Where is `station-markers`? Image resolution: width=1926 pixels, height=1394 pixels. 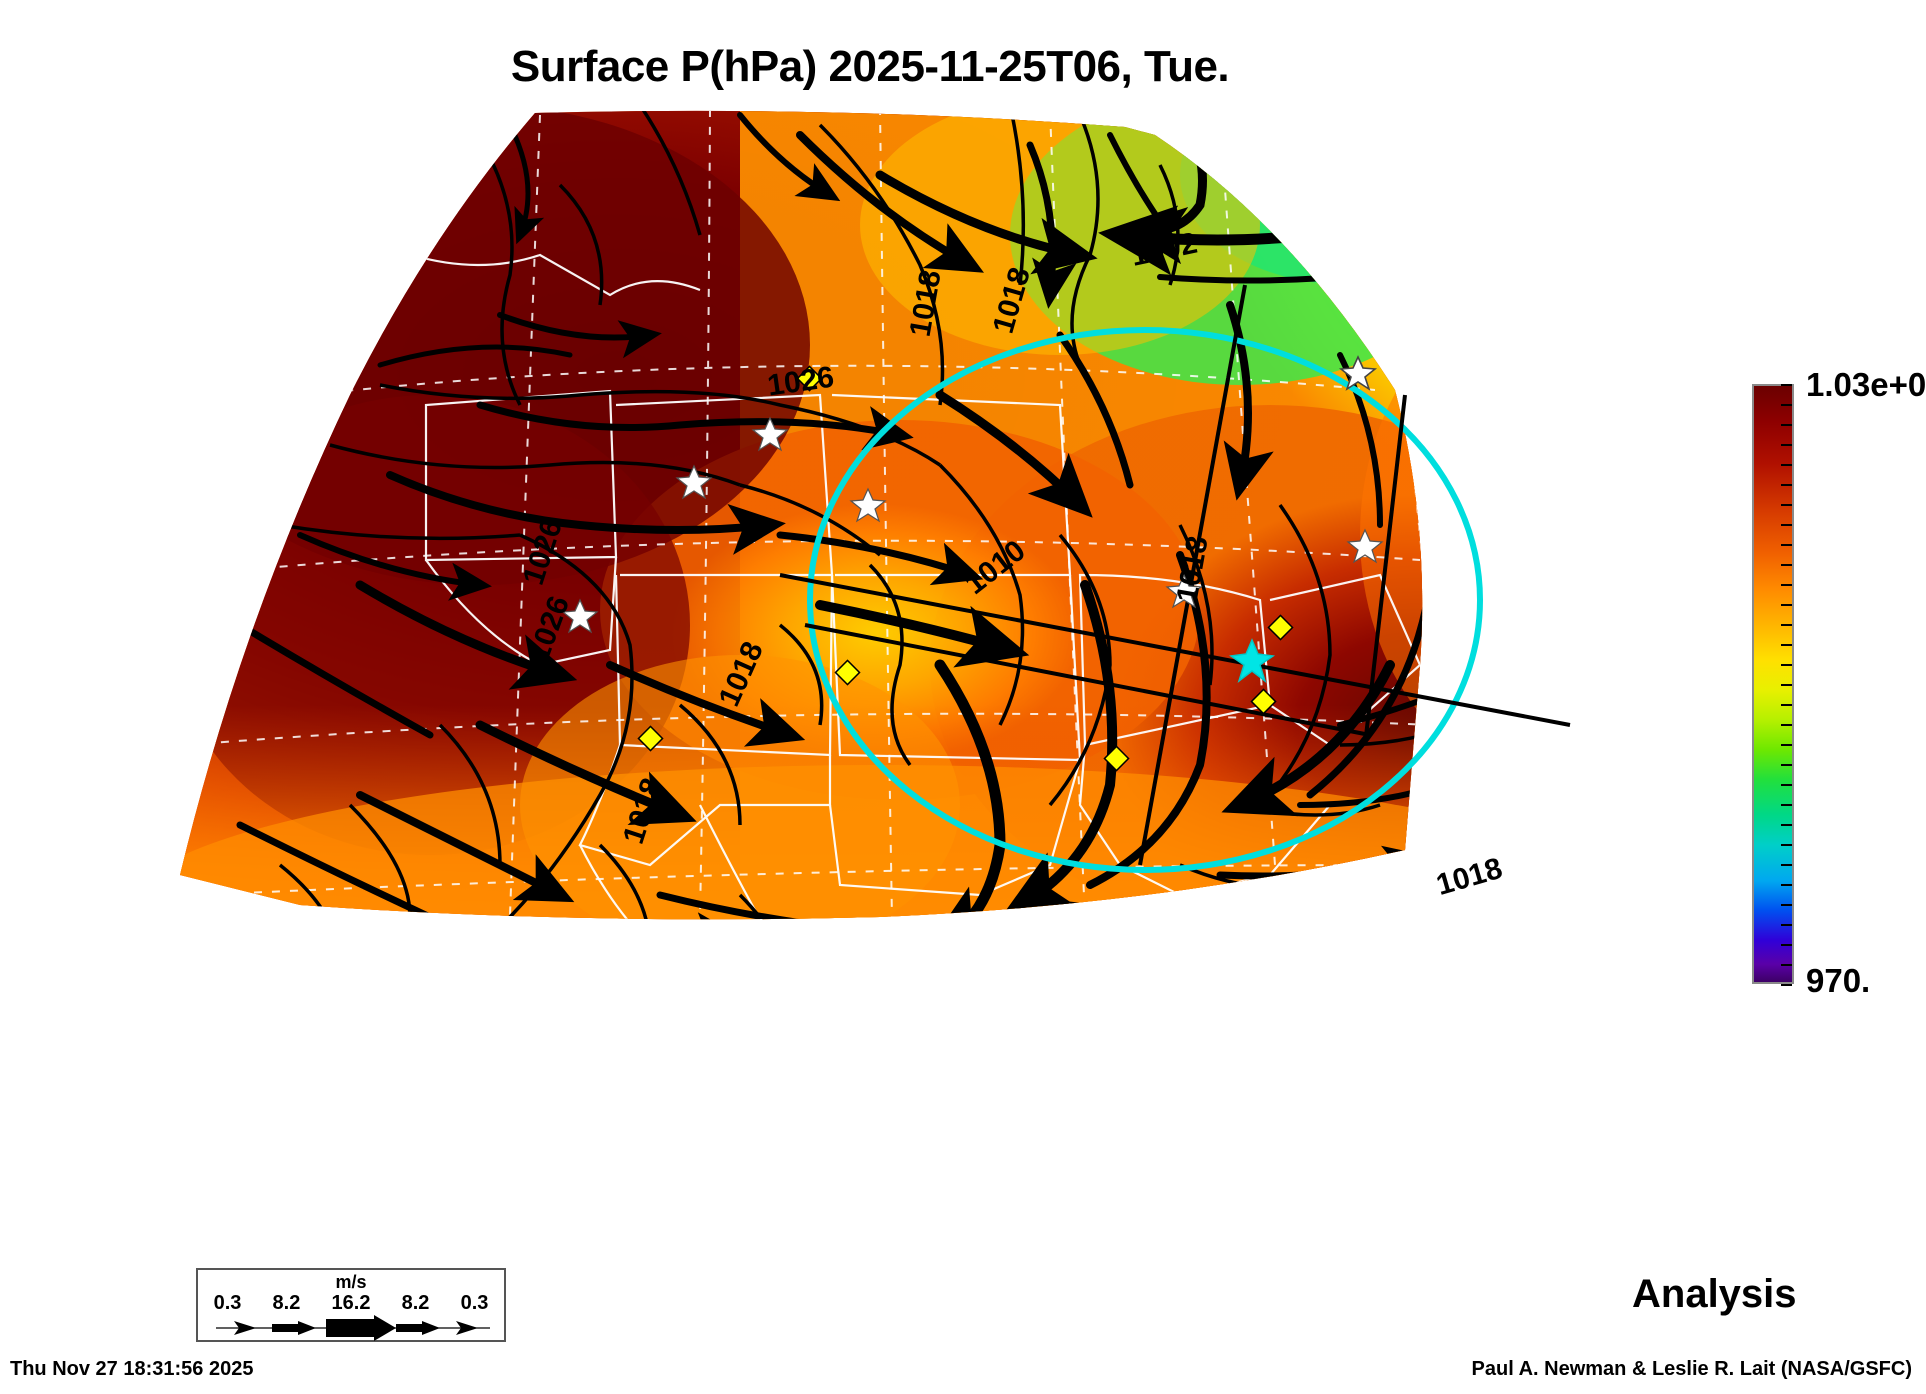
station-markers is located at coordinates (965, 568).